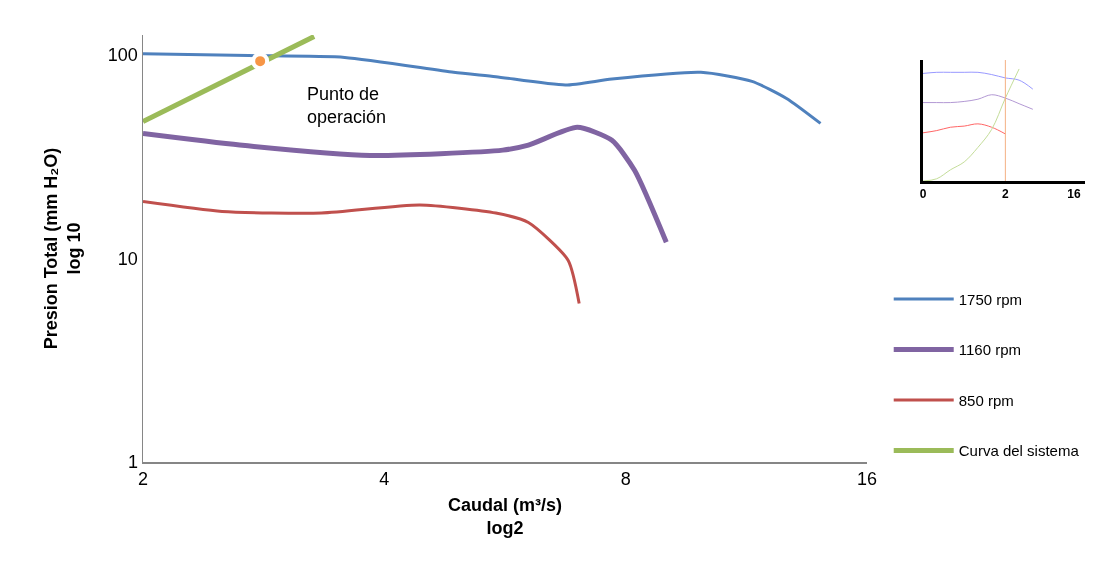 The width and height of the screenshot is (1097, 579). I want to click on legend-label: 850 rpm, so click(986, 400).